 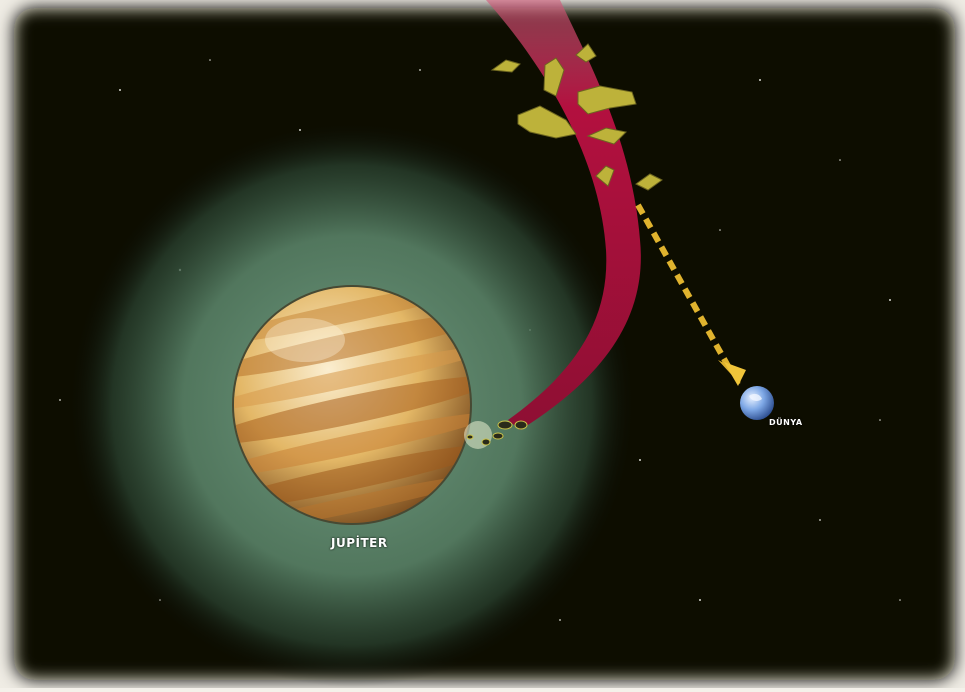 What do you see at coordinates (786, 422) in the screenshot?
I see `earth-label: DÜNYA` at bounding box center [786, 422].